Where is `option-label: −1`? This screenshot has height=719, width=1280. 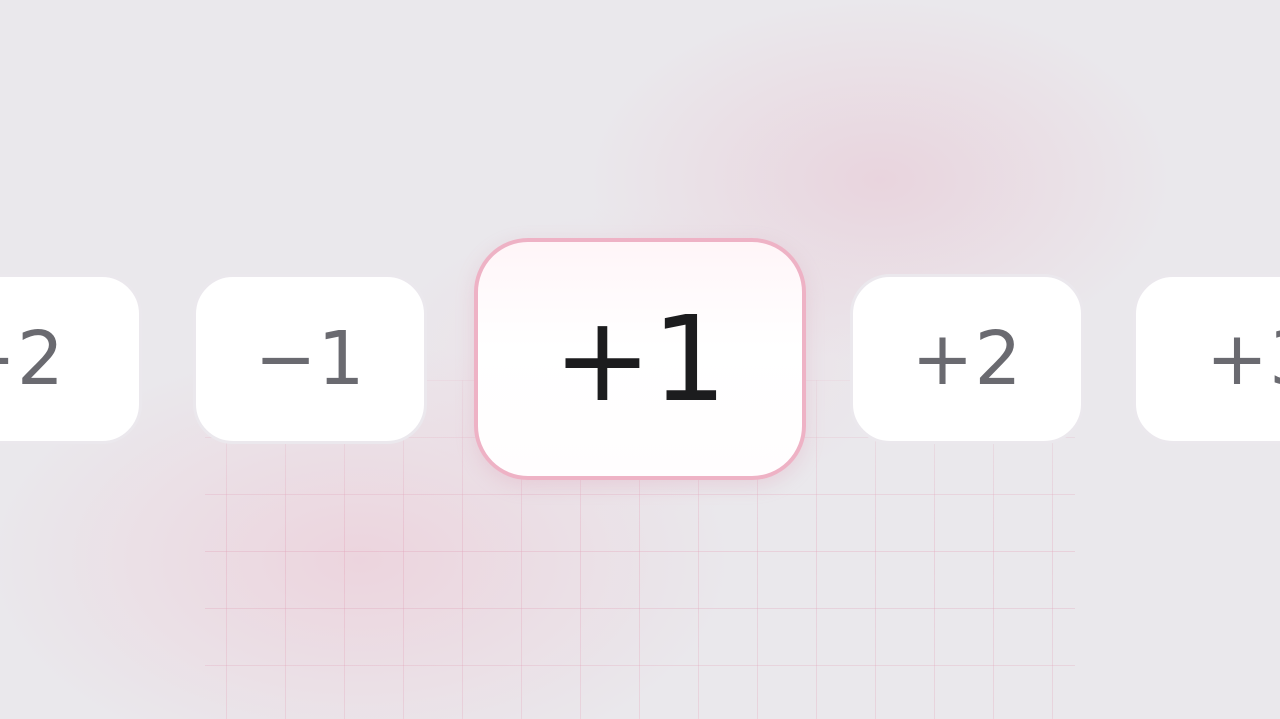 option-label: −1 is located at coordinates (310, 359).